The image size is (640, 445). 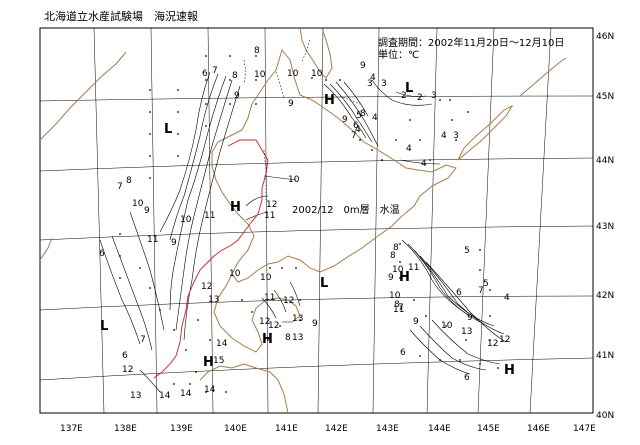 What do you see at coordinates (439, 429) in the screenshot?
I see `lon-label-144e: 144E` at bounding box center [439, 429].